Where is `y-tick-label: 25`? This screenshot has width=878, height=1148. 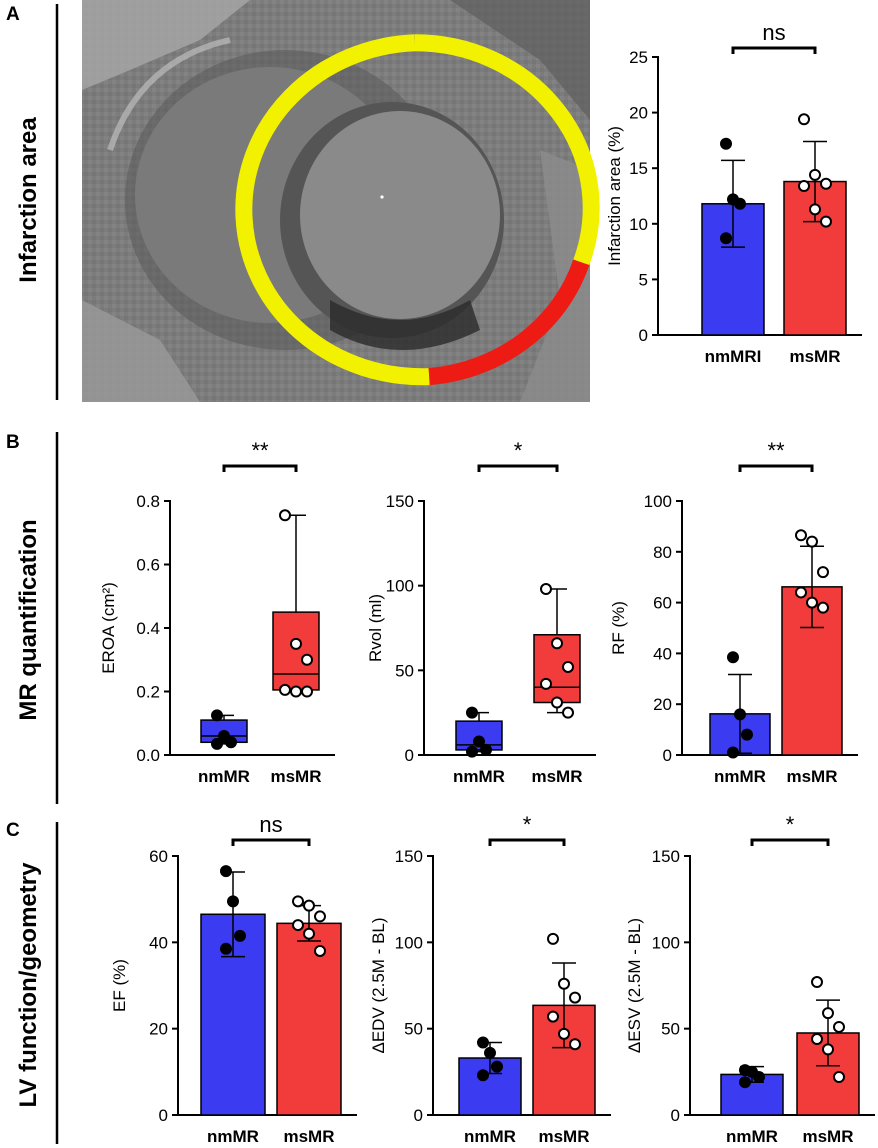 y-tick-label: 25 is located at coordinates (638, 57).